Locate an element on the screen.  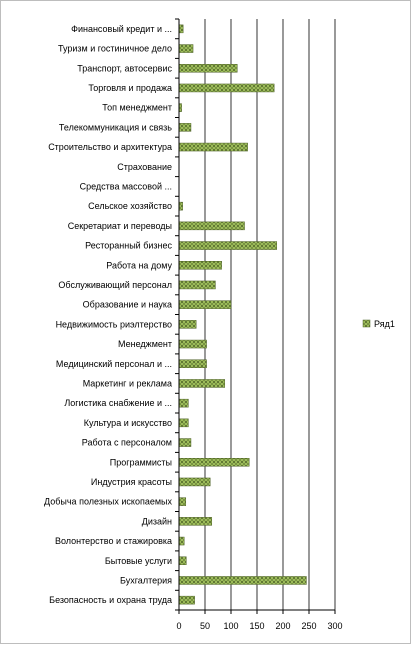
category-label: Транспорт, автосервис is located at coordinates (124, 68).